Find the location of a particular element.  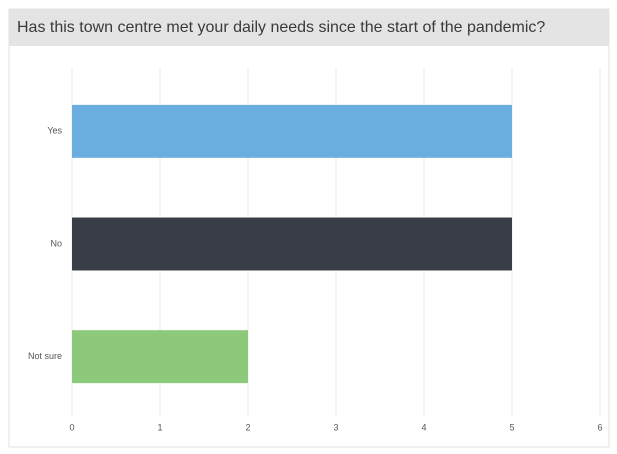

title-band is located at coordinates (309, 27).